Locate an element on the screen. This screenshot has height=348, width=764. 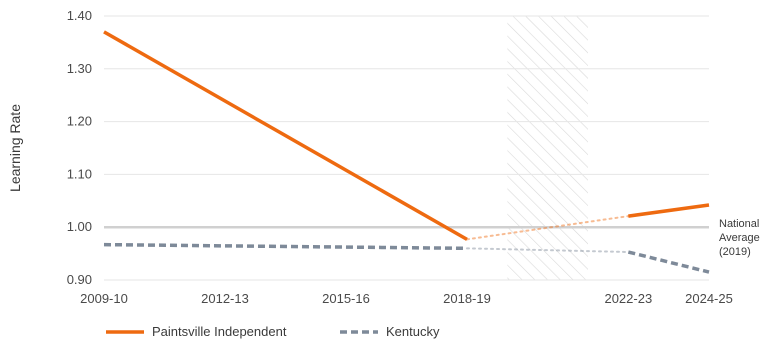
legend: Paintsville Independent Kentucky is located at coordinates (273, 331).